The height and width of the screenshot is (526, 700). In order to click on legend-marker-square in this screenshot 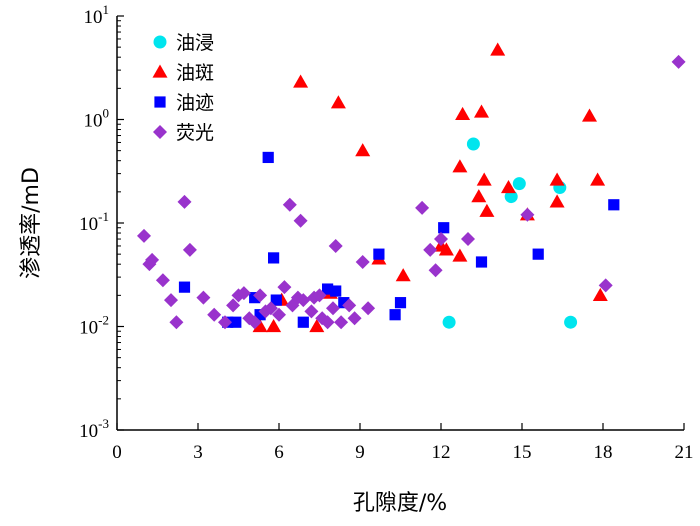, I will do `click(160, 102)`.